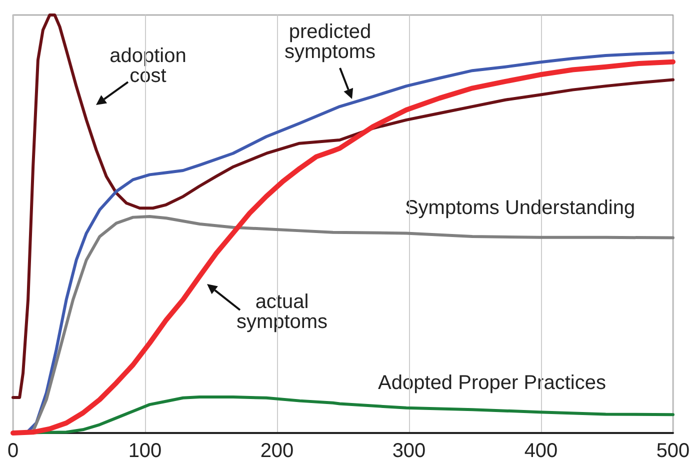 The height and width of the screenshot is (467, 694). What do you see at coordinates (330, 42) in the screenshot?
I see `series-label: predicted symptoms` at bounding box center [330, 42].